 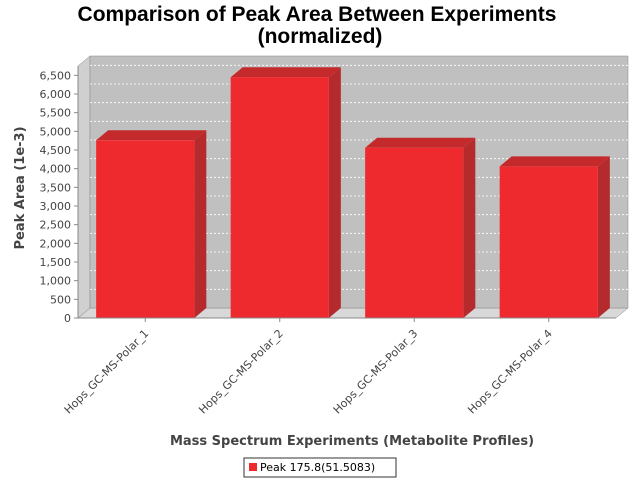 What do you see at coordinates (20, 187) in the screenshot?
I see `y-axis-label: Peak Area (1e-3)` at bounding box center [20, 187].